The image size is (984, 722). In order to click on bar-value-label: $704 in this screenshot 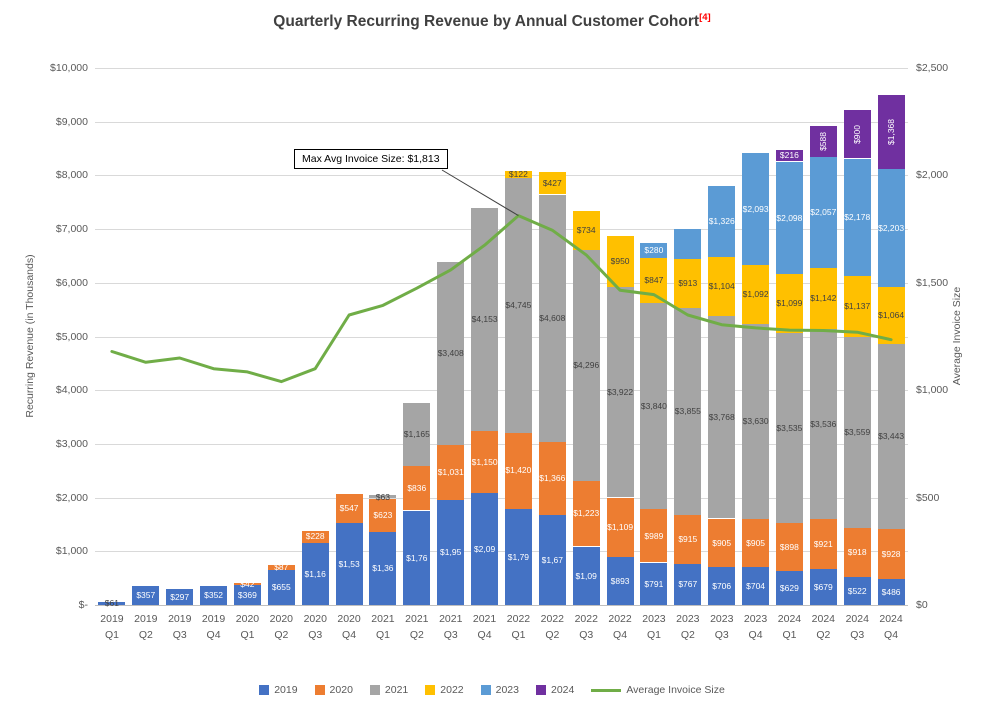, I will do `click(756, 585)`.